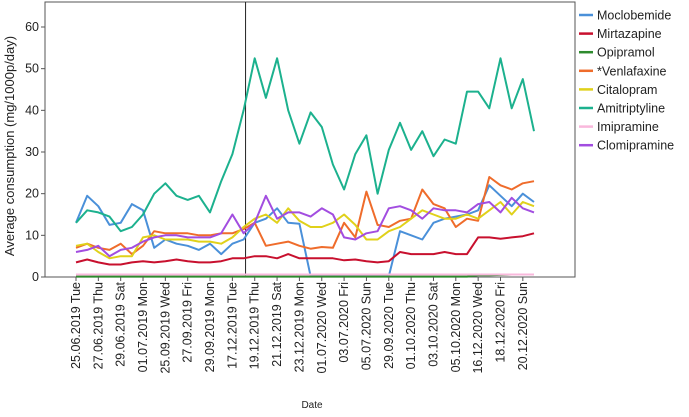 Image resolution: width=689 pixels, height=417 pixels. Describe the element at coordinates (210, 327) in the screenshot. I see `x-tick-label: 29.09.2019 Mon` at that location.